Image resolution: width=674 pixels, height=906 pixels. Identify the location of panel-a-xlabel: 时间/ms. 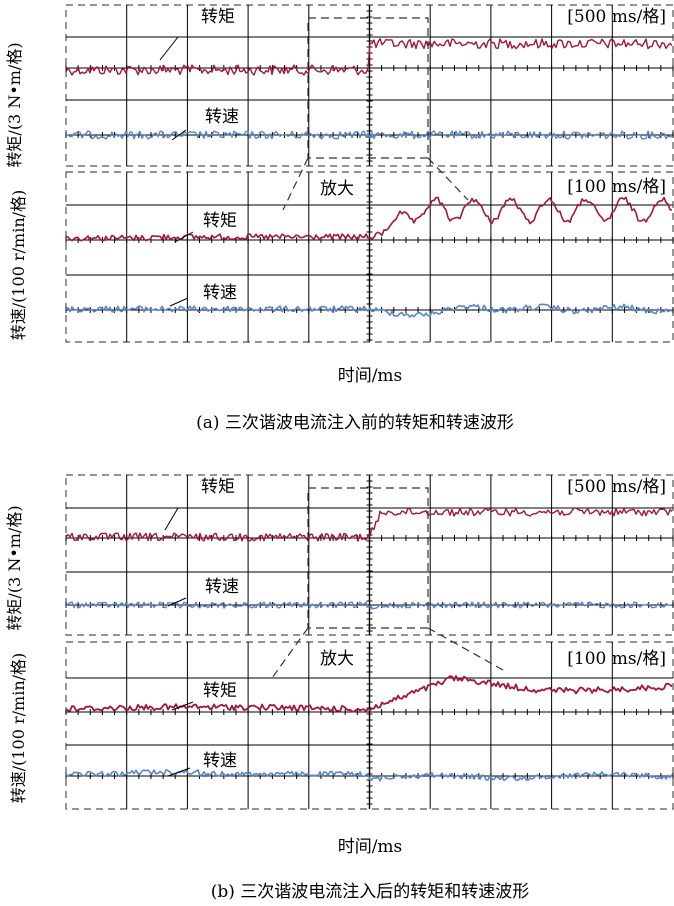
(370, 376).